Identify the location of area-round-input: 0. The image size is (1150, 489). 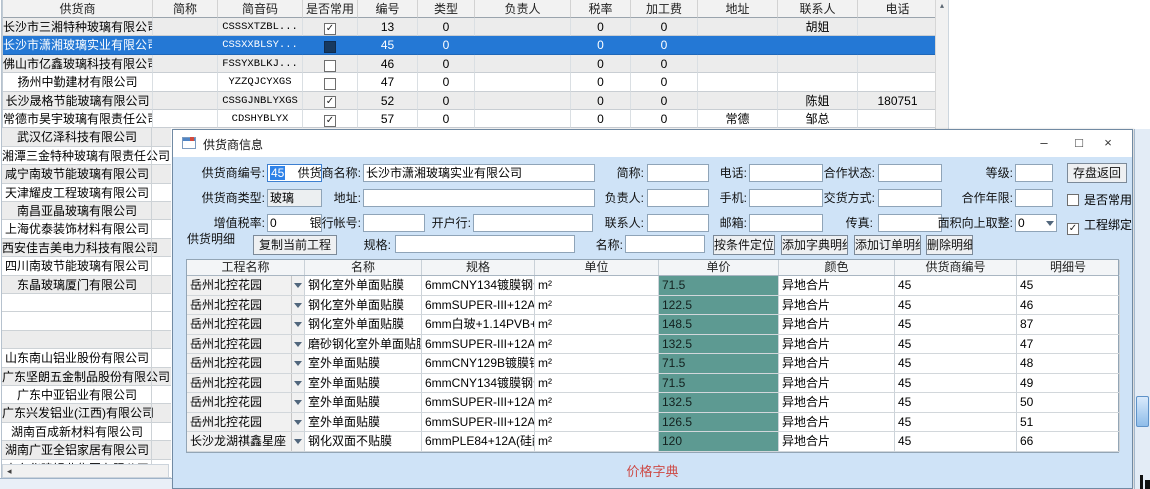
(1036, 223).